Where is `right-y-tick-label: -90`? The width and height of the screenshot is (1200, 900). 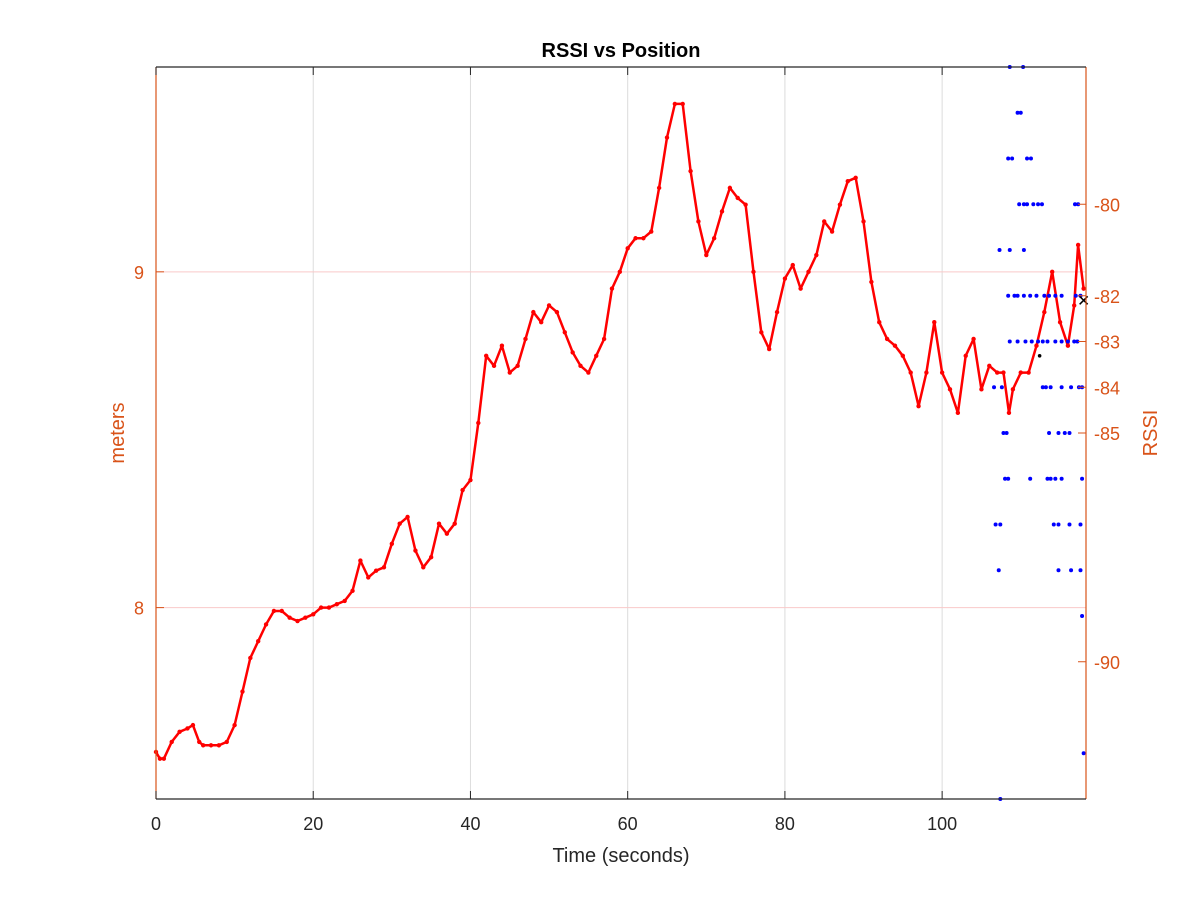
right-y-tick-label: -90 is located at coordinates (1107, 663).